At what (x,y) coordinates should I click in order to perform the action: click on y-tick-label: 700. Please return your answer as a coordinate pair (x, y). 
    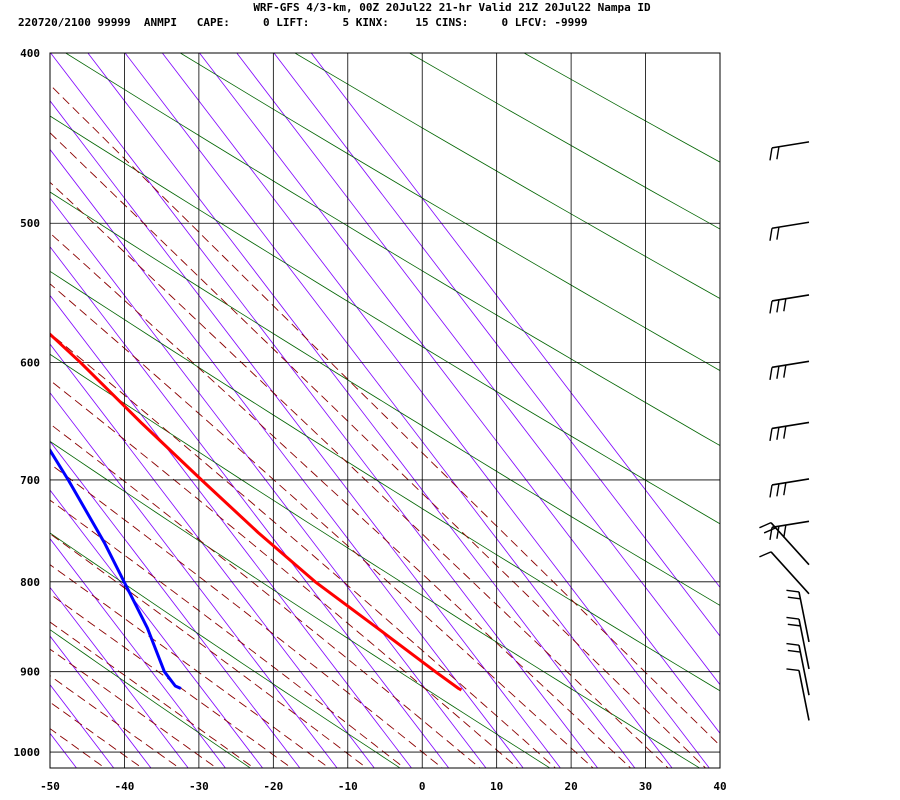
    Looking at the image, I should click on (30, 480).